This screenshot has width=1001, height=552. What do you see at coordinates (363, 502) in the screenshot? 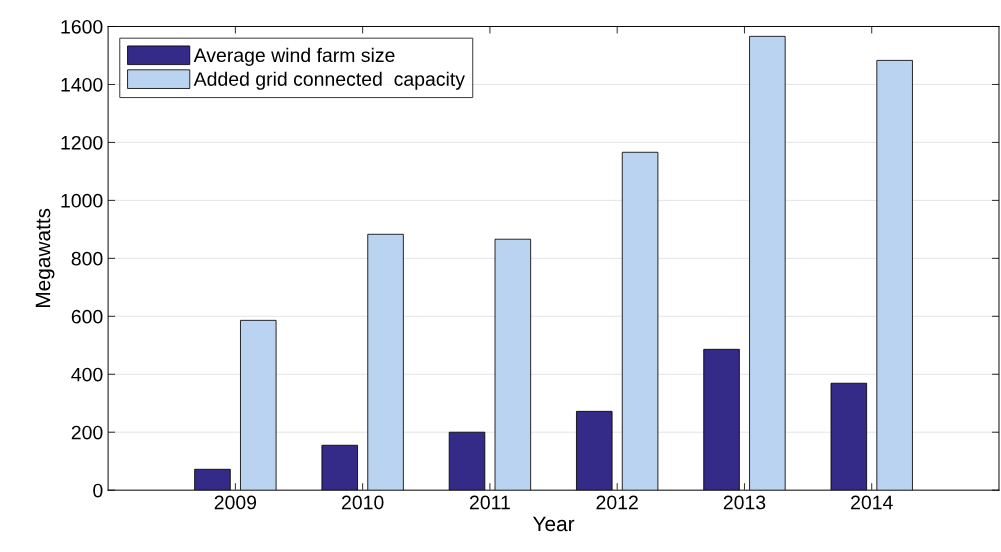
I see `x-tick-label: 2010` at bounding box center [363, 502].